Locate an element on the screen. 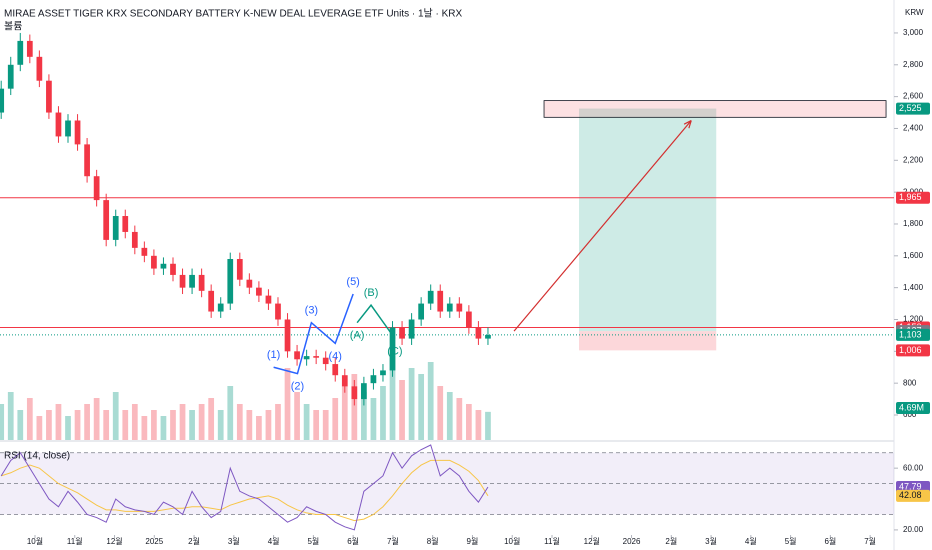 This screenshot has height=550, width=932. wave-label: (C) is located at coordinates (394, 352).